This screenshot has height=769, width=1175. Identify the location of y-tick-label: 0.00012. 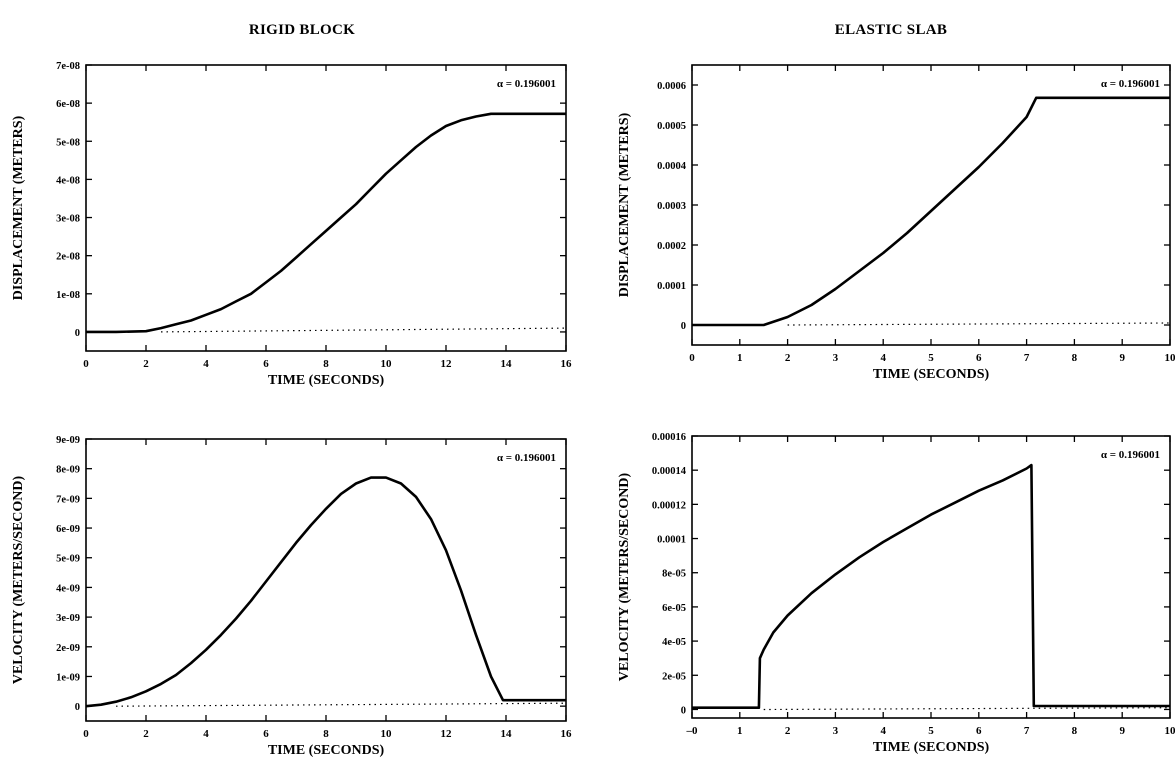
(669, 505).